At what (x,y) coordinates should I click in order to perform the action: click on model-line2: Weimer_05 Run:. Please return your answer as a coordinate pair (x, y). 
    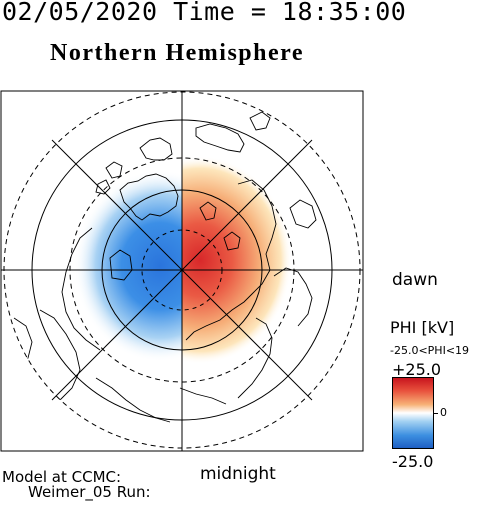
    Looking at the image, I should click on (89, 492).